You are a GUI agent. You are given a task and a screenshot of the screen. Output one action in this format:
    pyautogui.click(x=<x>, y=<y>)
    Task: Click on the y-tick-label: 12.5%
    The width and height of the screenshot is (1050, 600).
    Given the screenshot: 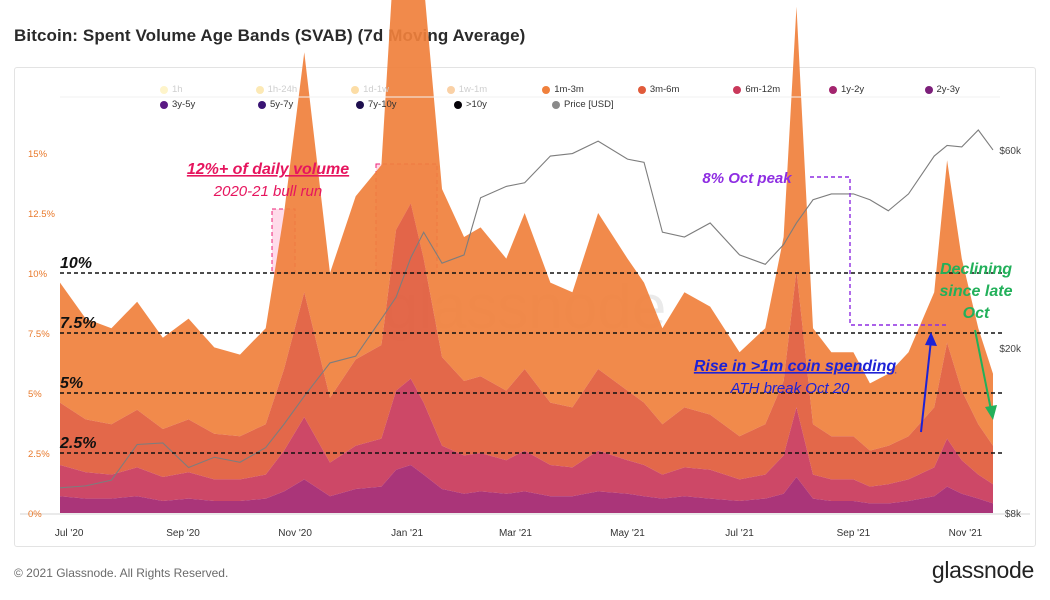 What is the action you would take?
    pyautogui.click(x=41, y=214)
    